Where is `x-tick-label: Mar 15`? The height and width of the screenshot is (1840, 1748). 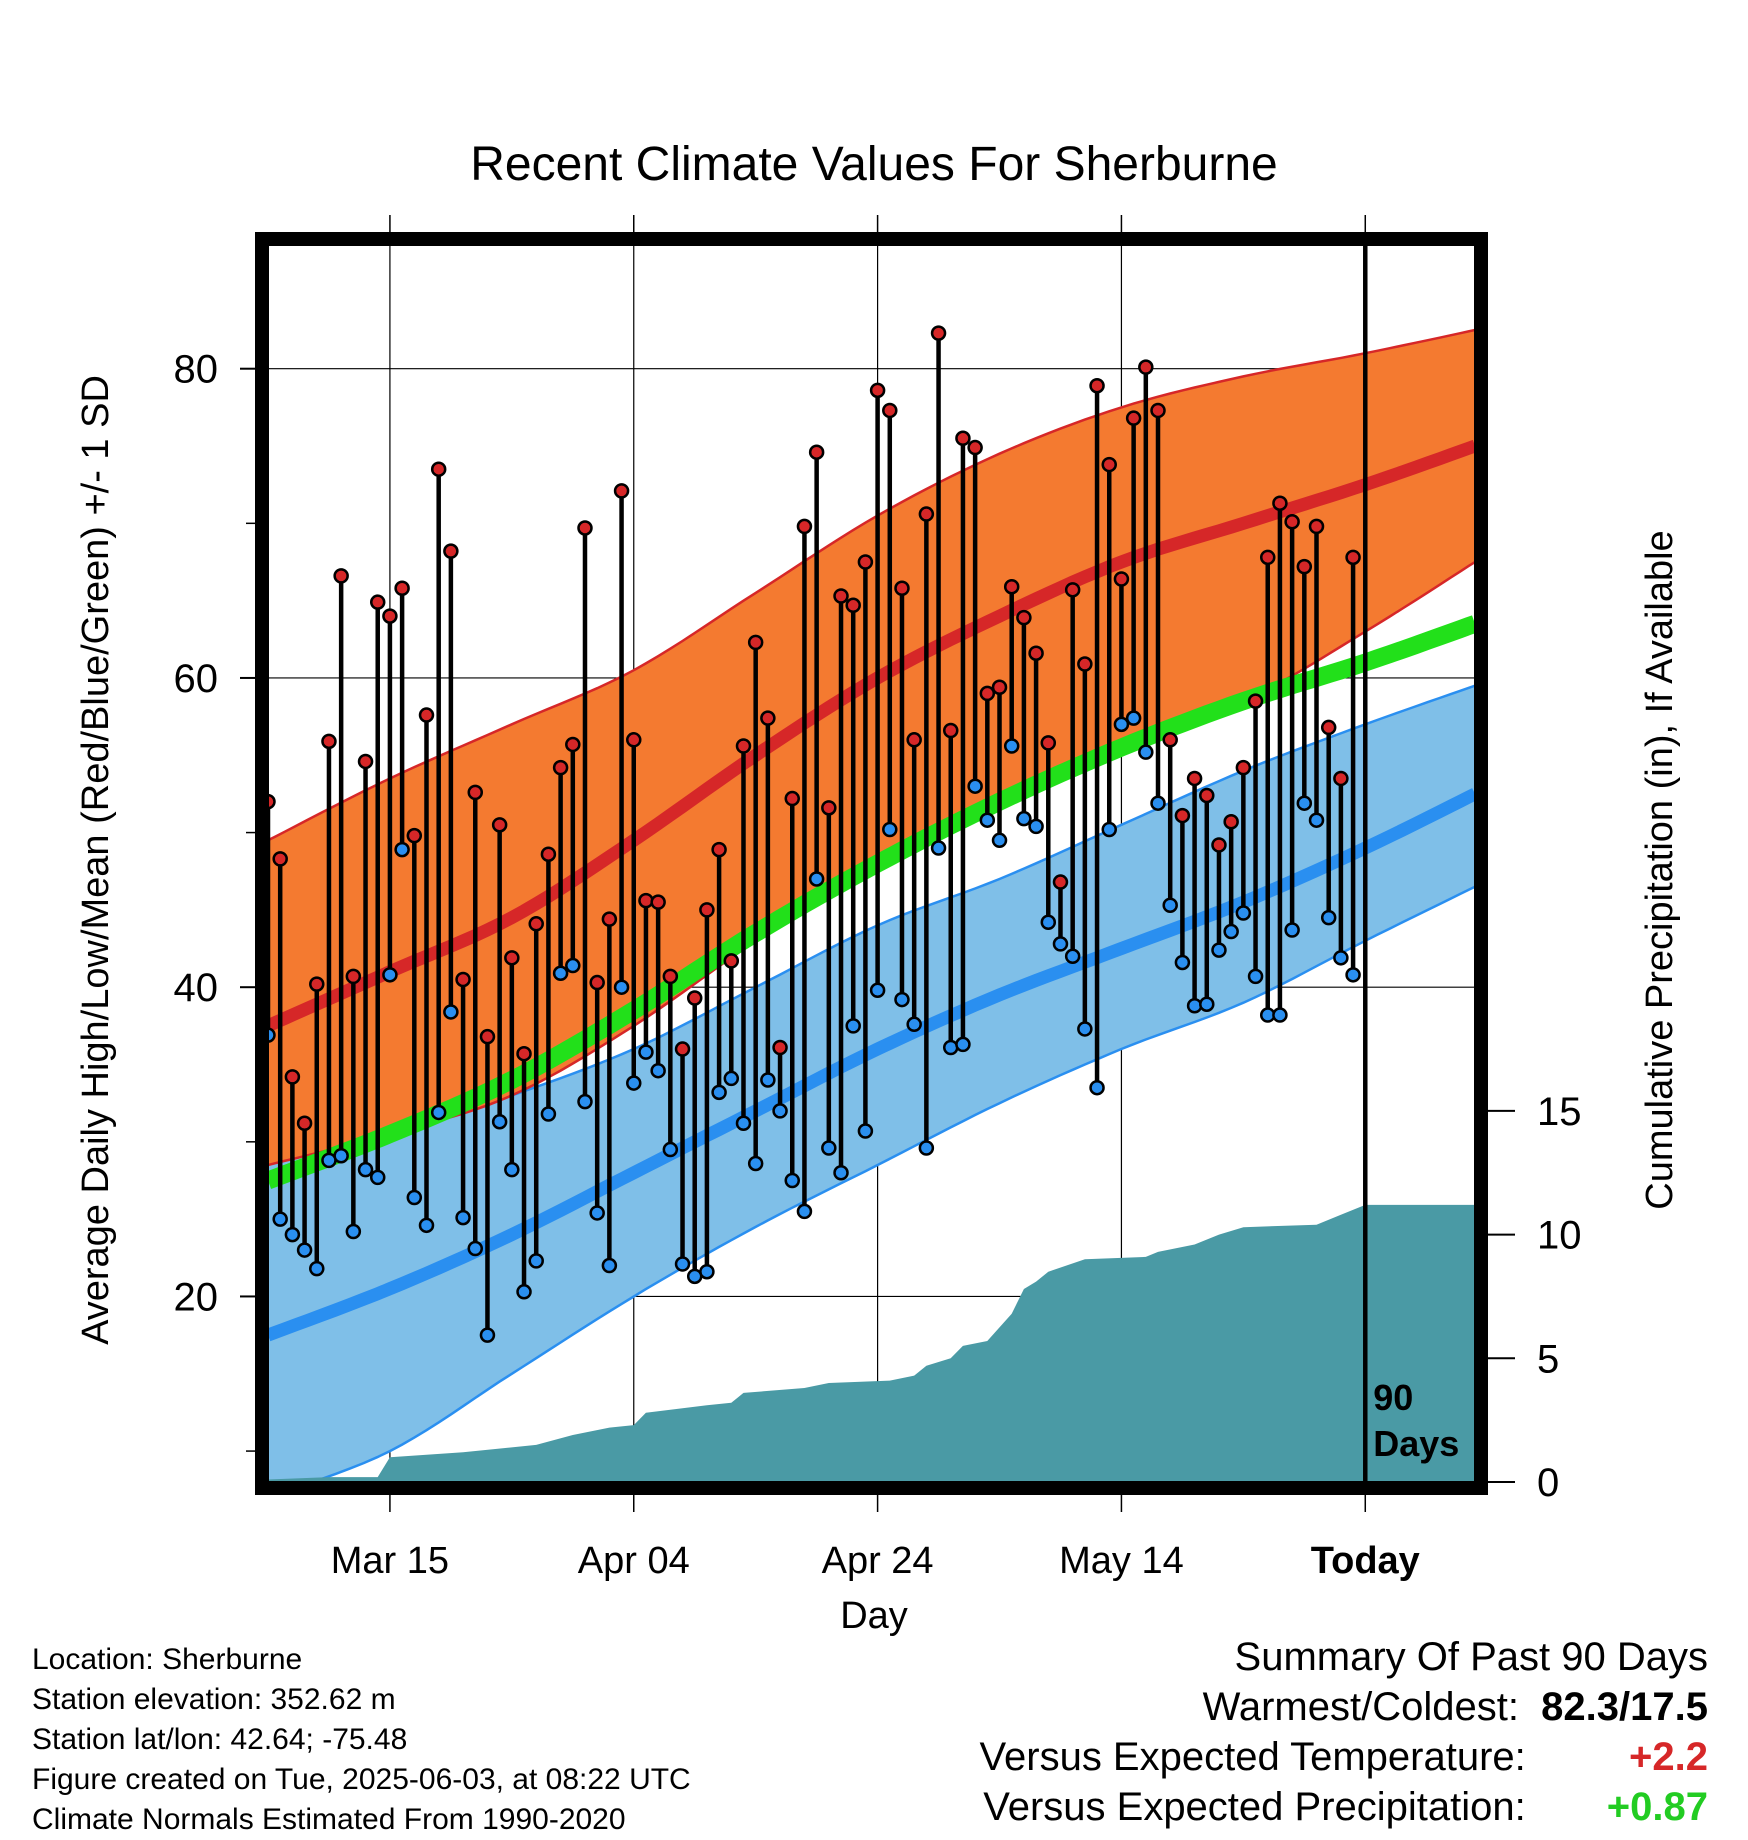 x-tick-label: Mar 15 is located at coordinates (390, 1561).